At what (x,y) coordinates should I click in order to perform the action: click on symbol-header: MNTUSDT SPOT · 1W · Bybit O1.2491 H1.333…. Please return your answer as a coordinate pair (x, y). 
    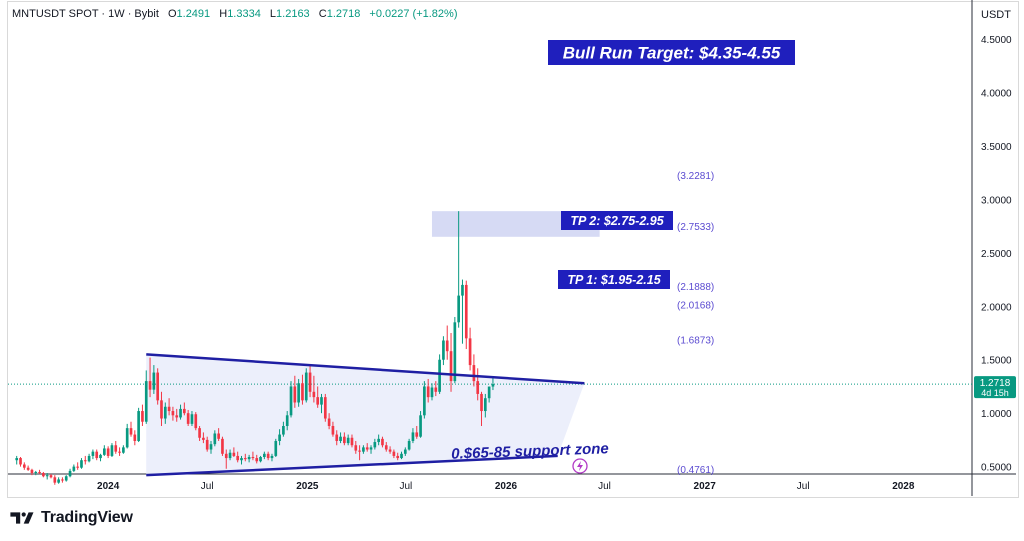
    Looking at the image, I should click on (235, 14).